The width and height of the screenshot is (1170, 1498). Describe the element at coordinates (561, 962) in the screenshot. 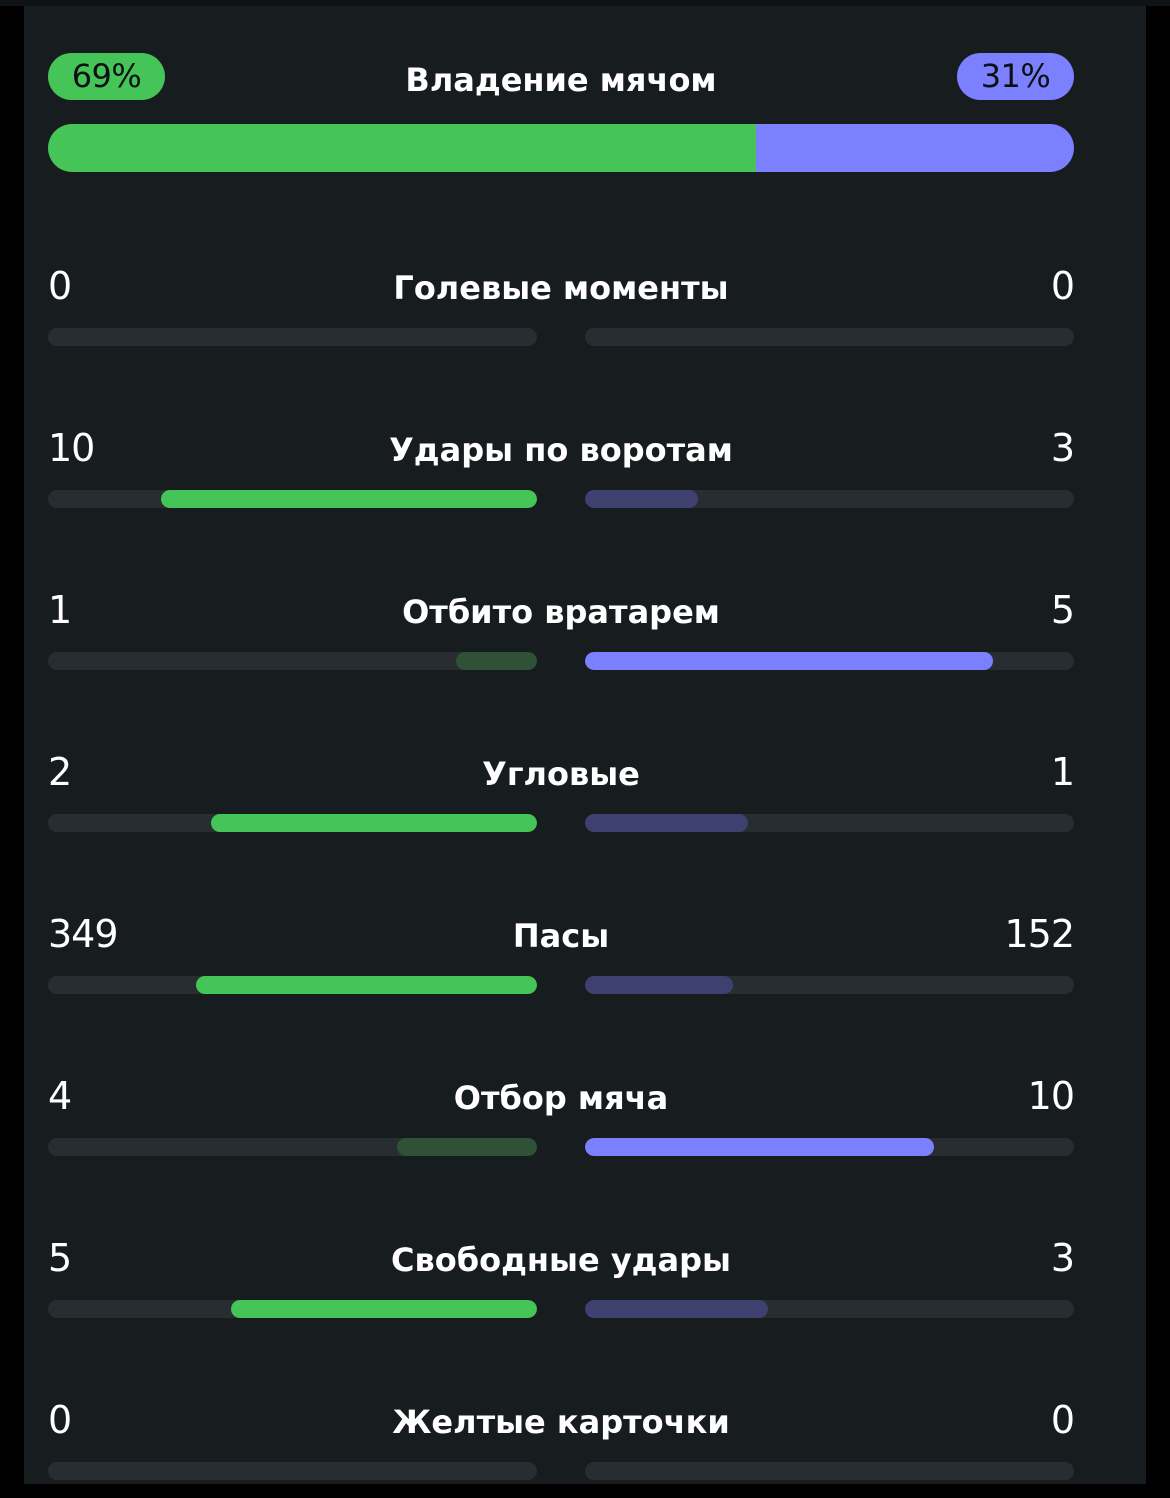

I see `stat-row-passes: 349 Пасы 152` at that location.